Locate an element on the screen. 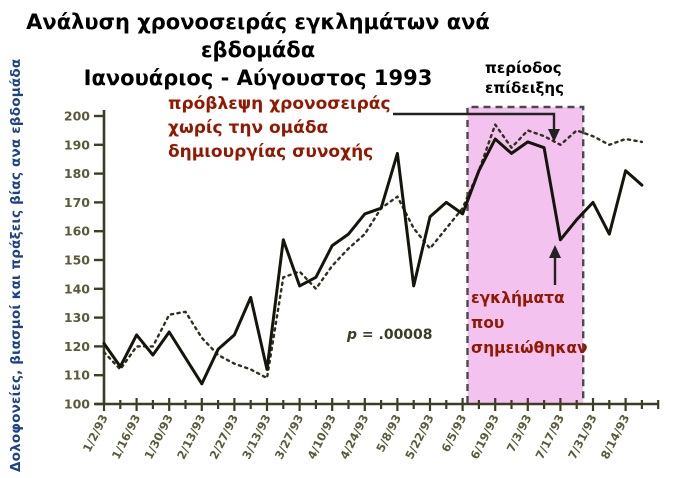 The image size is (682, 478). x-tick-label: 1/30/93 is located at coordinates (158, 437).